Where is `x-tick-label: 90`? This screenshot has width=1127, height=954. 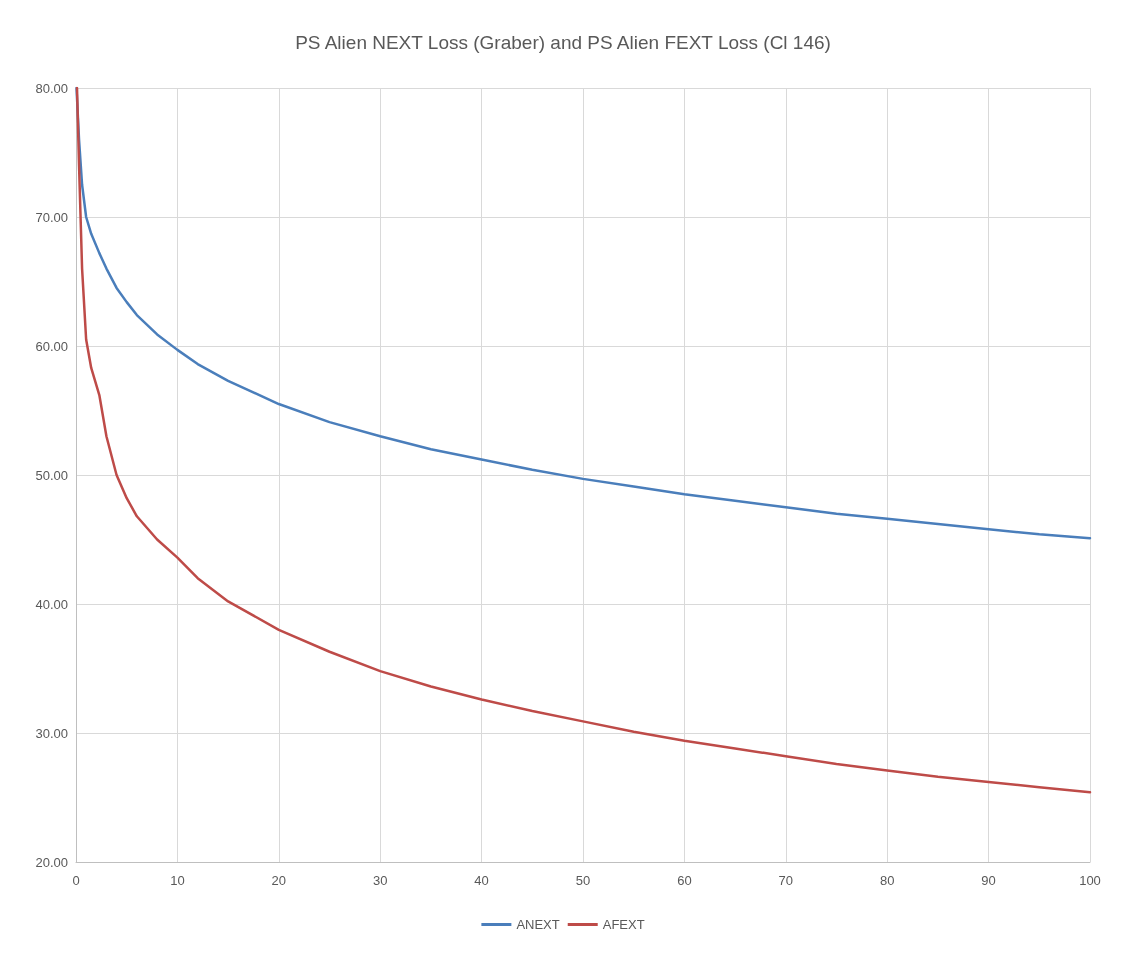 x-tick-label: 90 is located at coordinates (988, 880).